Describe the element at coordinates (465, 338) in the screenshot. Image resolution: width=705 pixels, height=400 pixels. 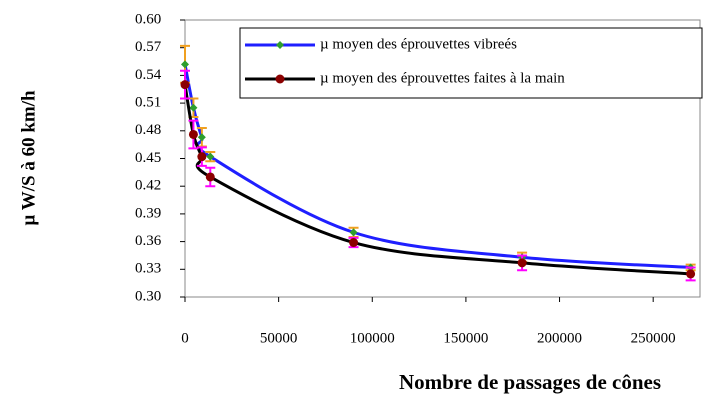
I see `x-tick-label: 150000` at that location.